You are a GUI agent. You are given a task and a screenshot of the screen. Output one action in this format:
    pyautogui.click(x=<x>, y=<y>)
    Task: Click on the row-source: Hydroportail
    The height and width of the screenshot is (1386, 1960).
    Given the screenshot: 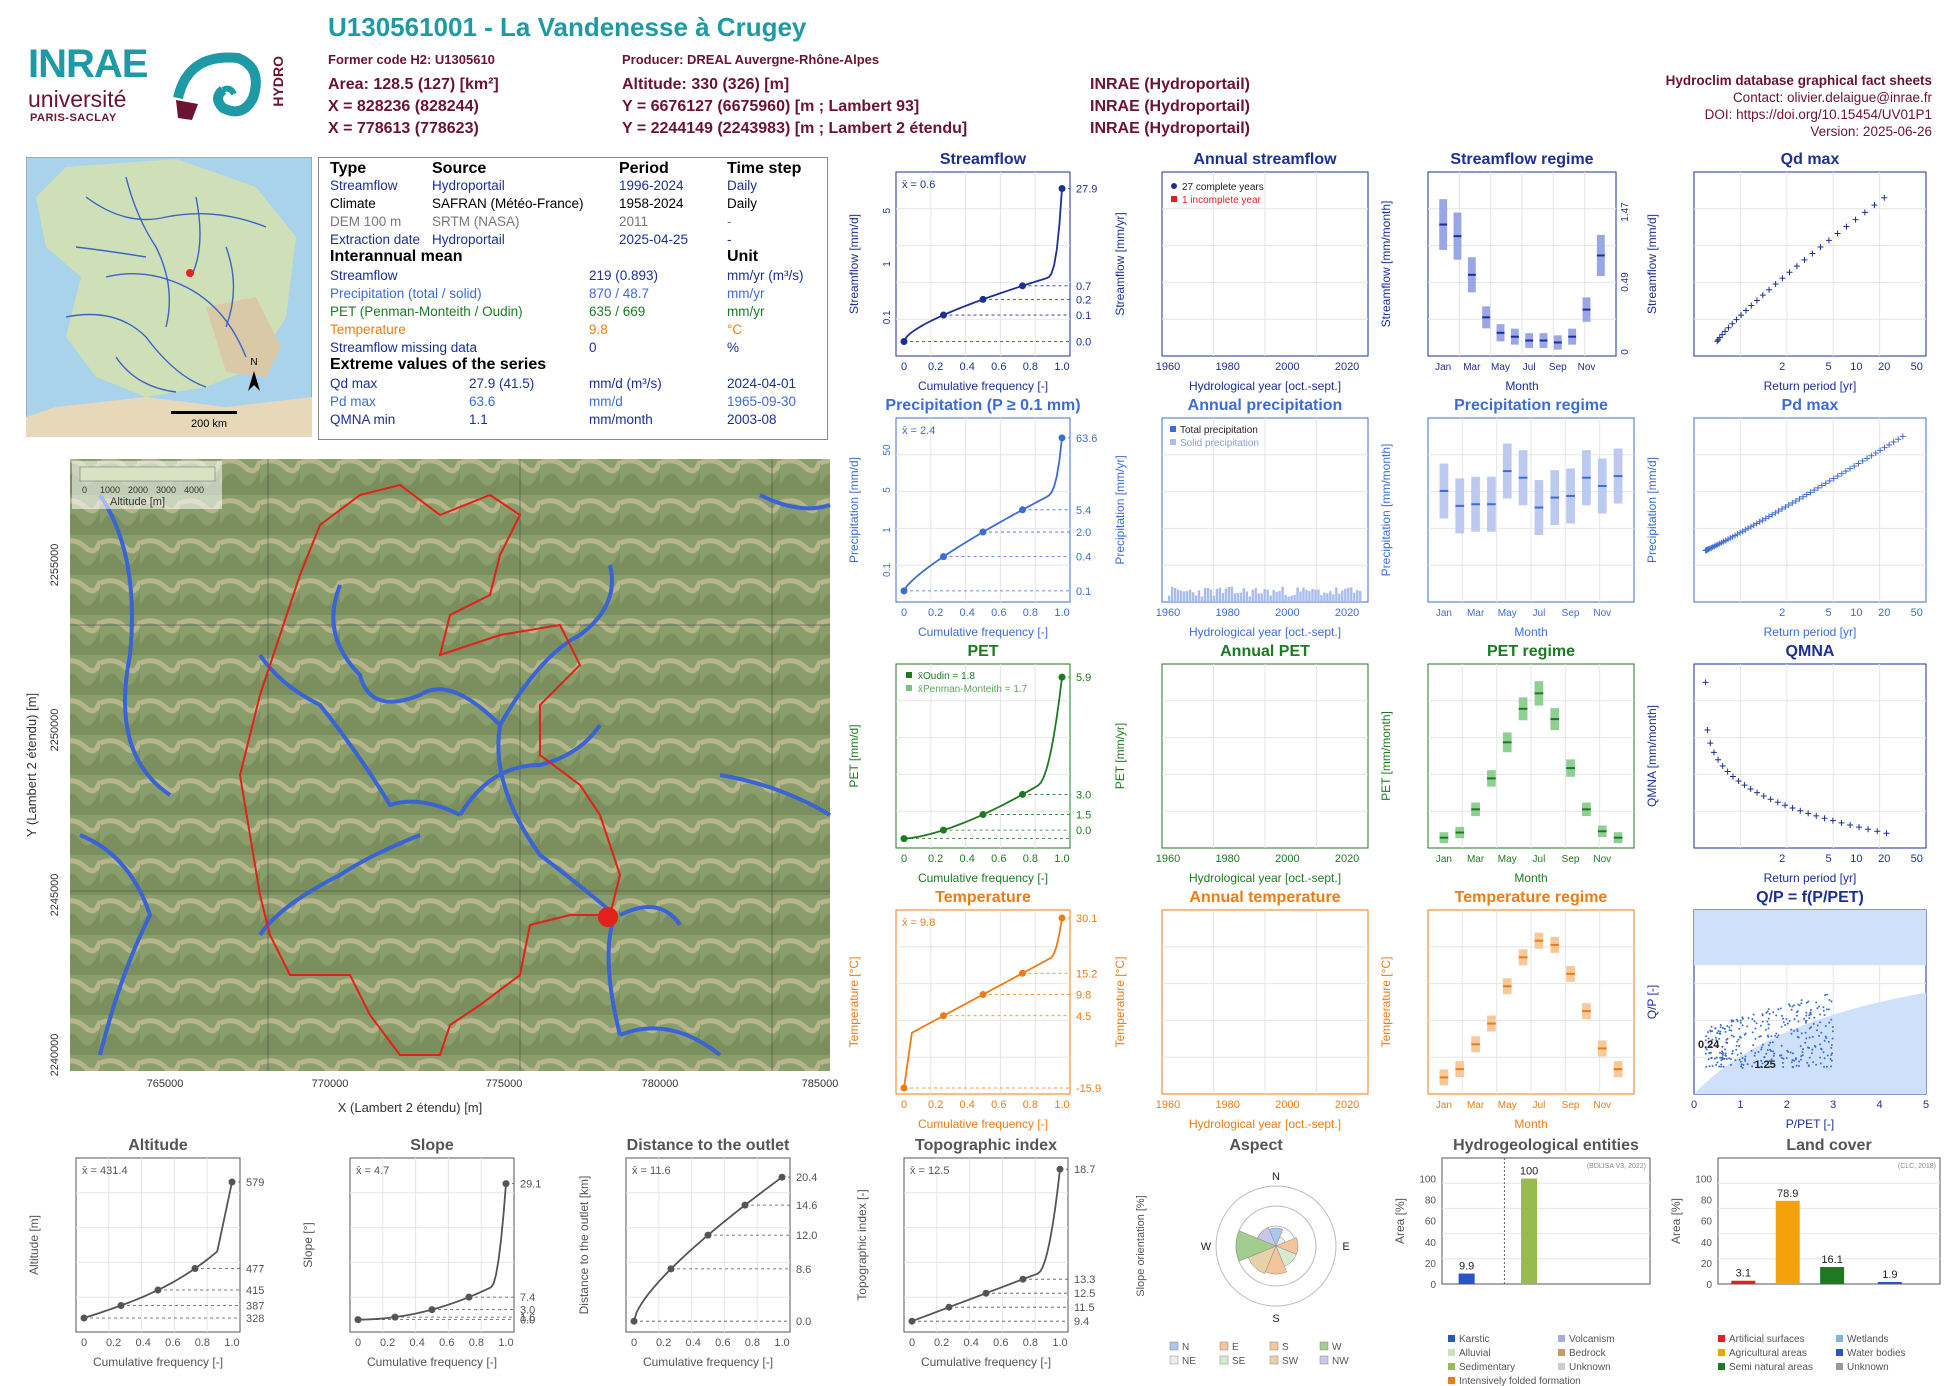 What is the action you would take?
    pyautogui.click(x=468, y=239)
    